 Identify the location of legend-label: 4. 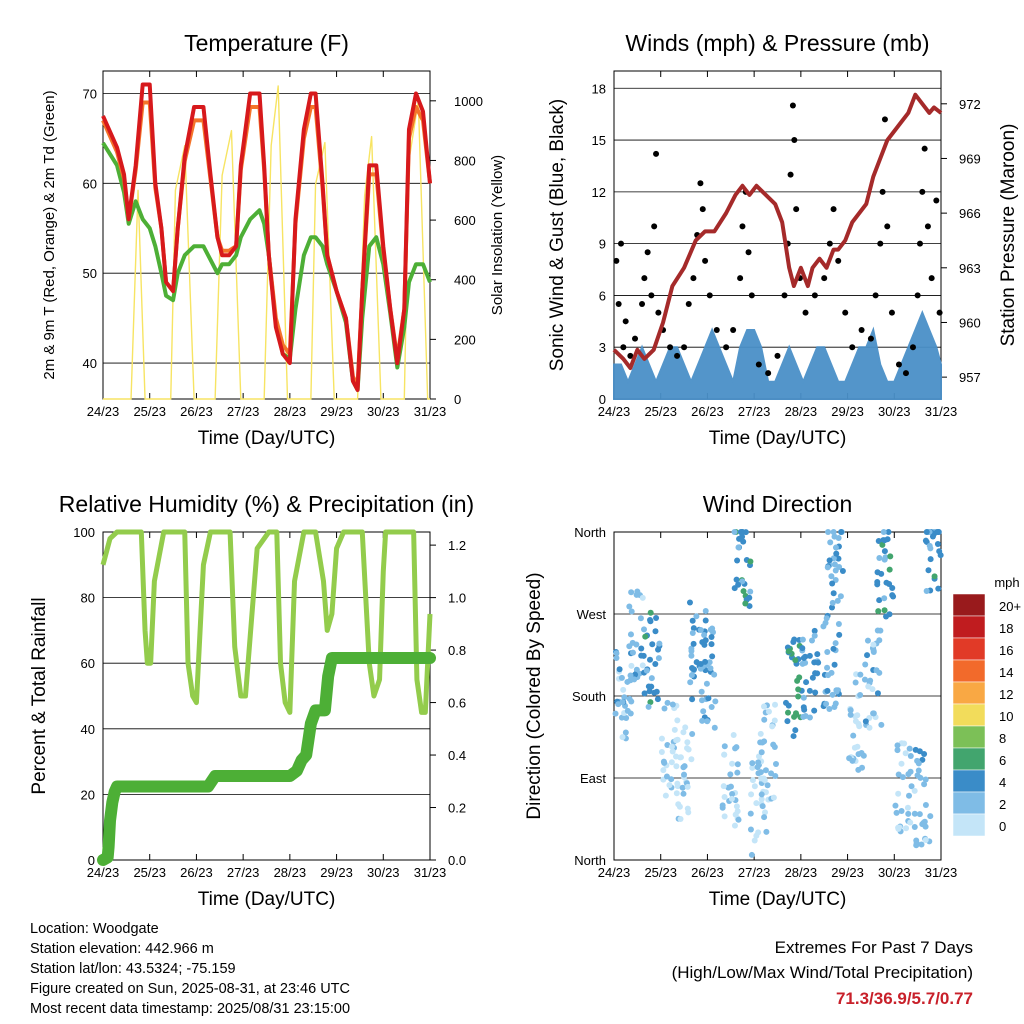
(1002, 782).